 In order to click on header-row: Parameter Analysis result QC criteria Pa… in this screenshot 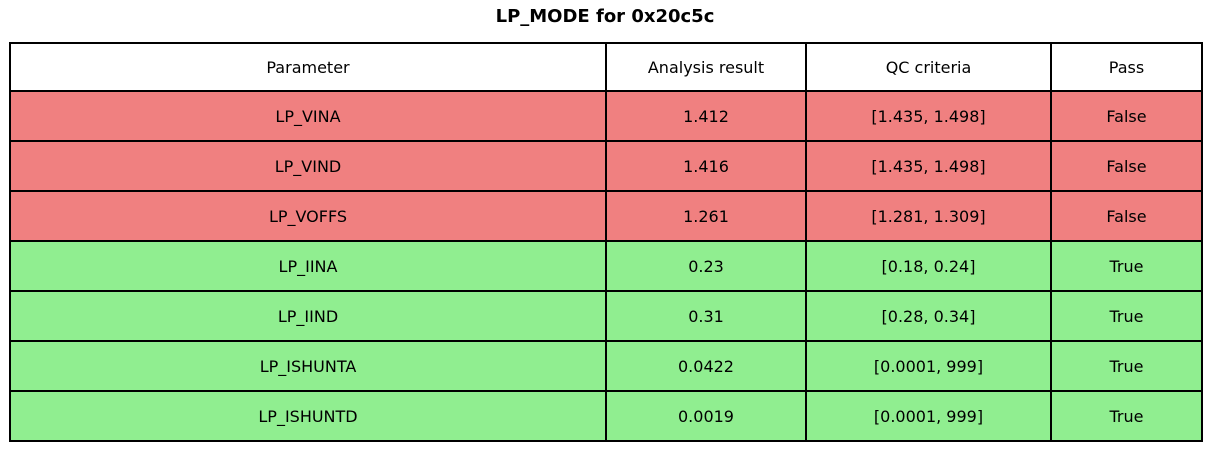, I will do `click(606, 67)`.